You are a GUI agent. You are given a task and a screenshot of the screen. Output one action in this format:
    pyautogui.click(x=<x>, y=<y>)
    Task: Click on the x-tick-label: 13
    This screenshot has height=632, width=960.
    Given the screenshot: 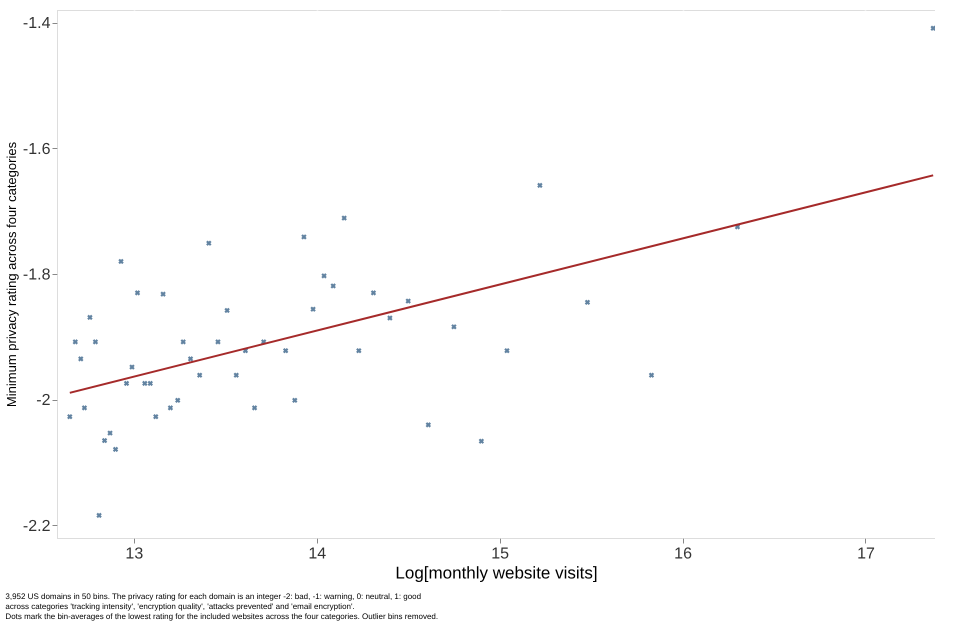 What is the action you would take?
    pyautogui.click(x=134, y=554)
    